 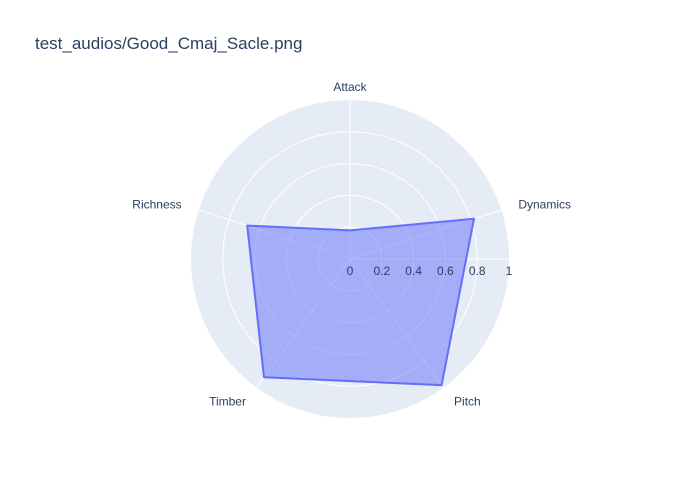 What do you see at coordinates (467, 402) in the screenshot?
I see `category-label-pitch: Pitch` at bounding box center [467, 402].